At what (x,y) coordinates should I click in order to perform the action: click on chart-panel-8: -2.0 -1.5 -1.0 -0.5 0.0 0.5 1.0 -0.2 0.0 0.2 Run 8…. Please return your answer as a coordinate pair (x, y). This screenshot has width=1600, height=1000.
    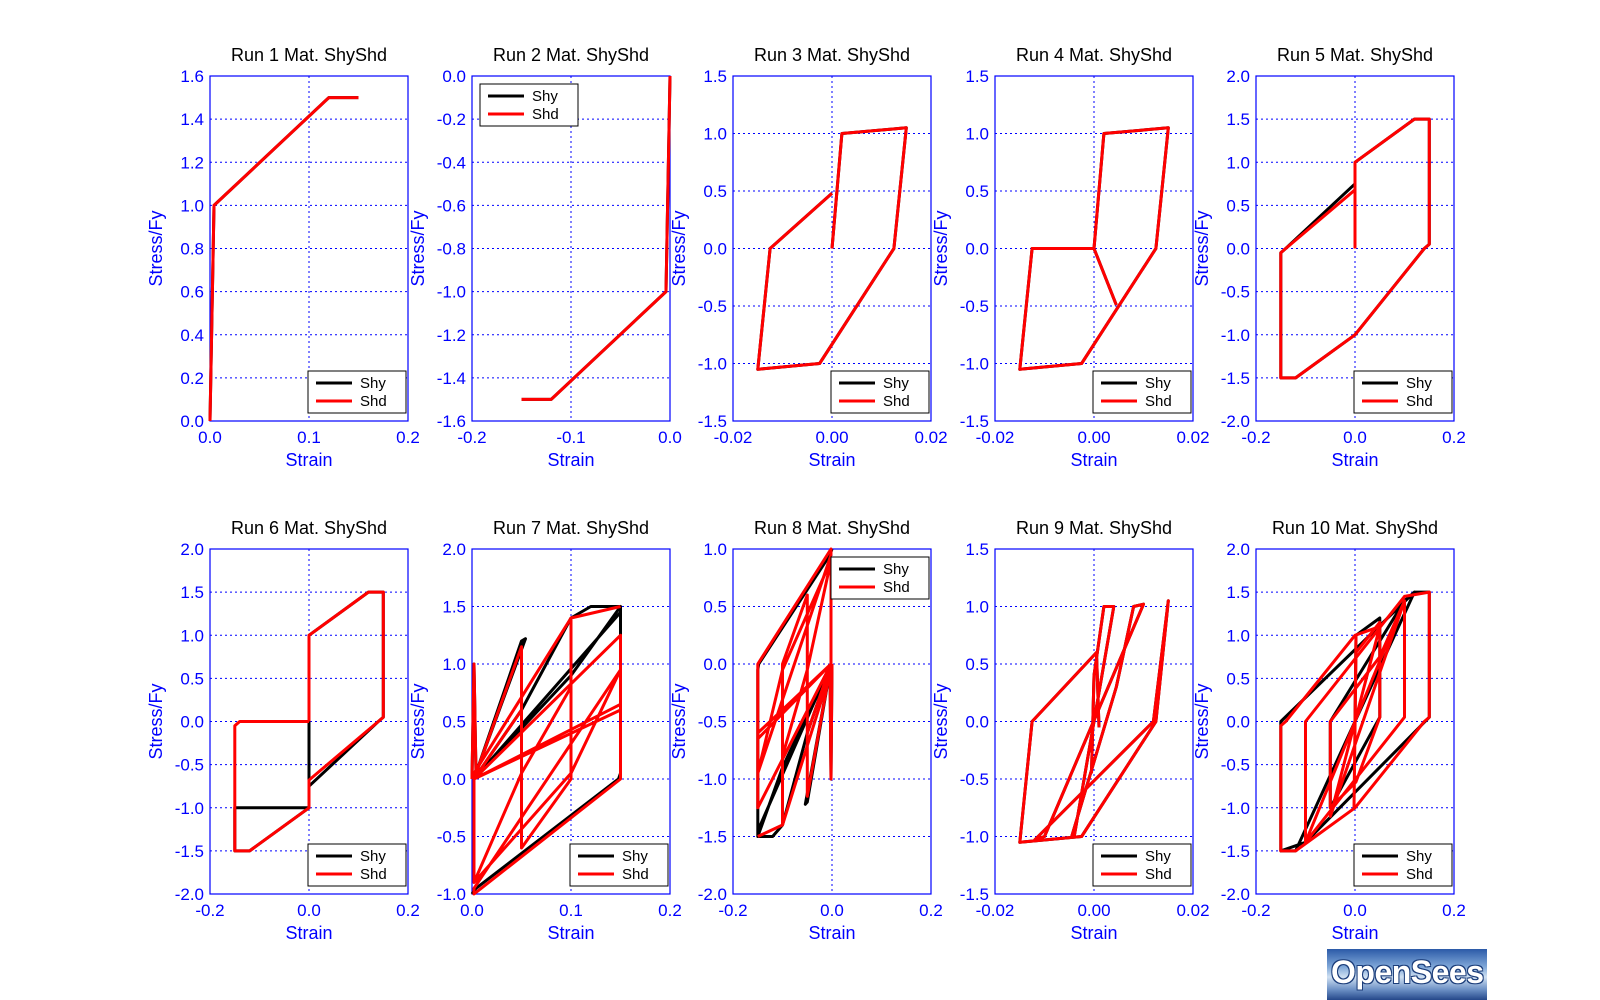
    Looking at the image, I should click on (806, 730).